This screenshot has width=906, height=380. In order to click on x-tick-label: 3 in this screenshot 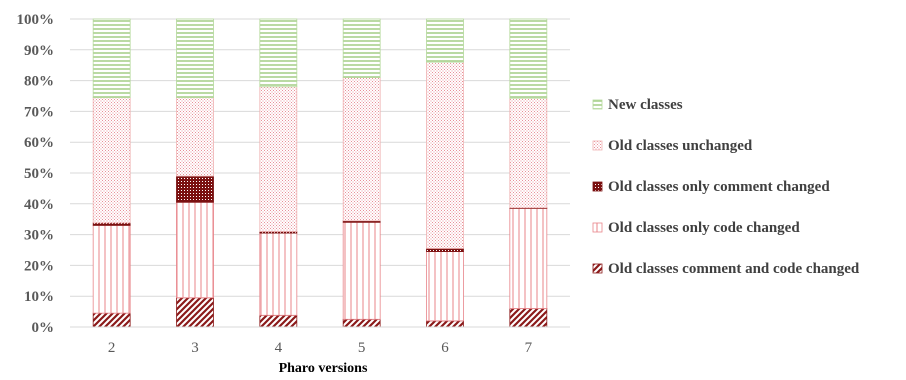, I will do `click(195, 348)`.